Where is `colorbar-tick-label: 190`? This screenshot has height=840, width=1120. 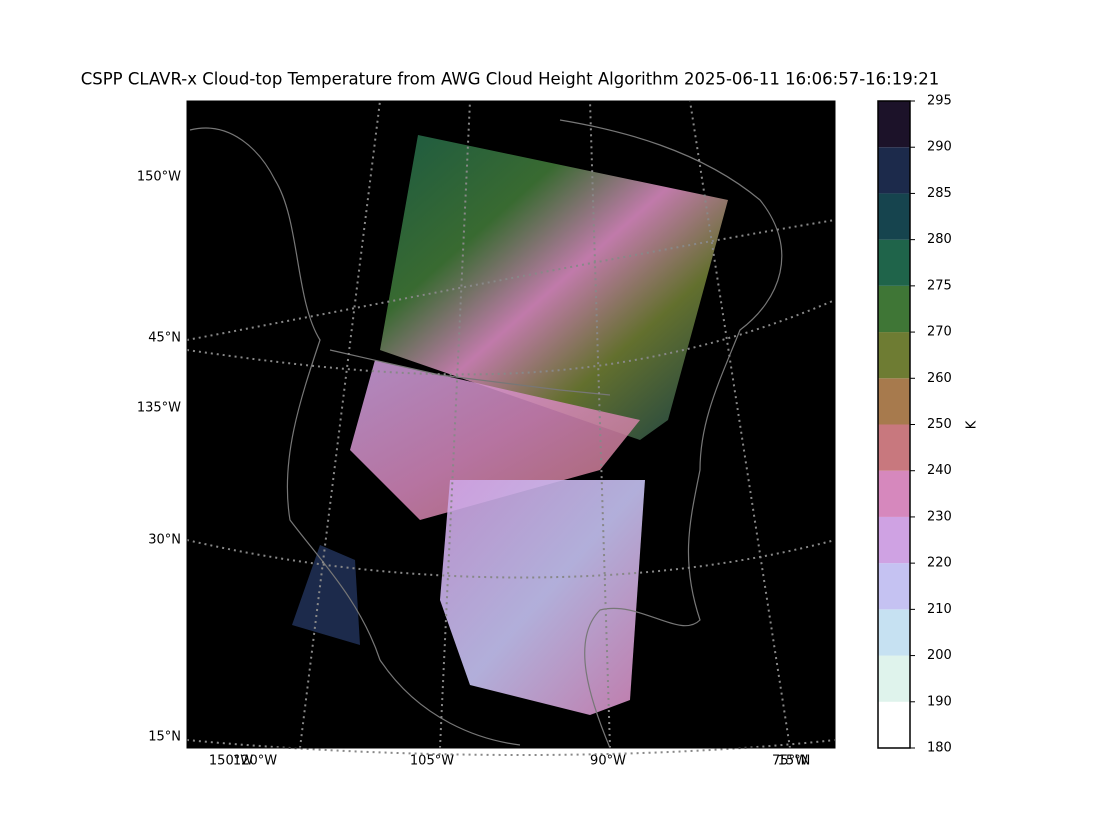
colorbar-tick-label: 190 is located at coordinates (939, 701).